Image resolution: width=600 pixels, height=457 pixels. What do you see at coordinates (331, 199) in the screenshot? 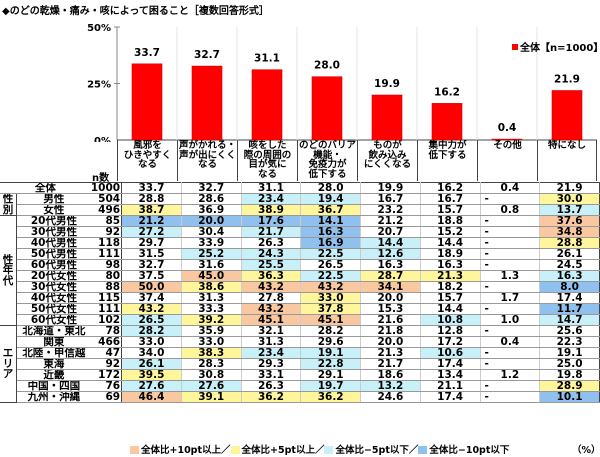
I see `table-cell: 19.4` at bounding box center [331, 199].